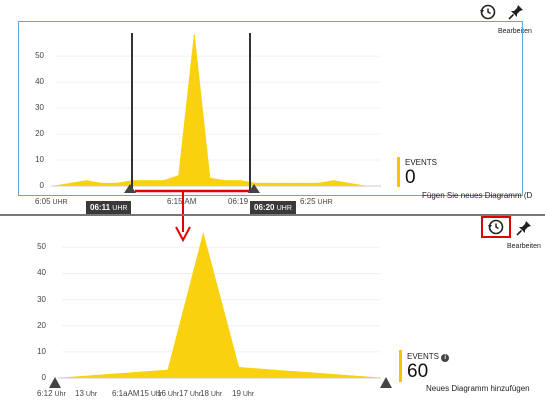 The width and height of the screenshot is (545, 400). I want to click on brush-end-time: 06:20 UHR, so click(273, 207).